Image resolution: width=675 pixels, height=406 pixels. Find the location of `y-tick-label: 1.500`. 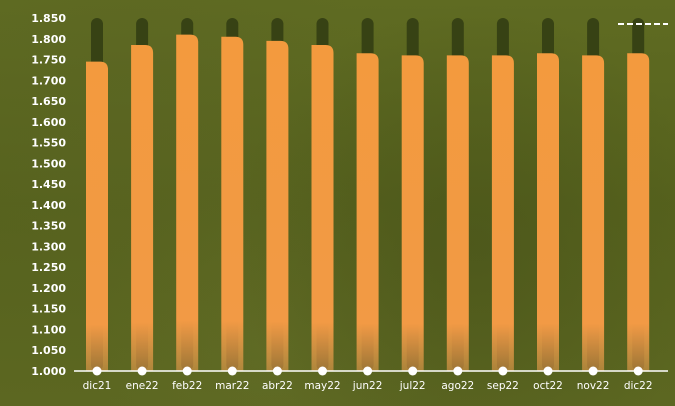

y-tick-label: 1.500 is located at coordinates (48, 163).